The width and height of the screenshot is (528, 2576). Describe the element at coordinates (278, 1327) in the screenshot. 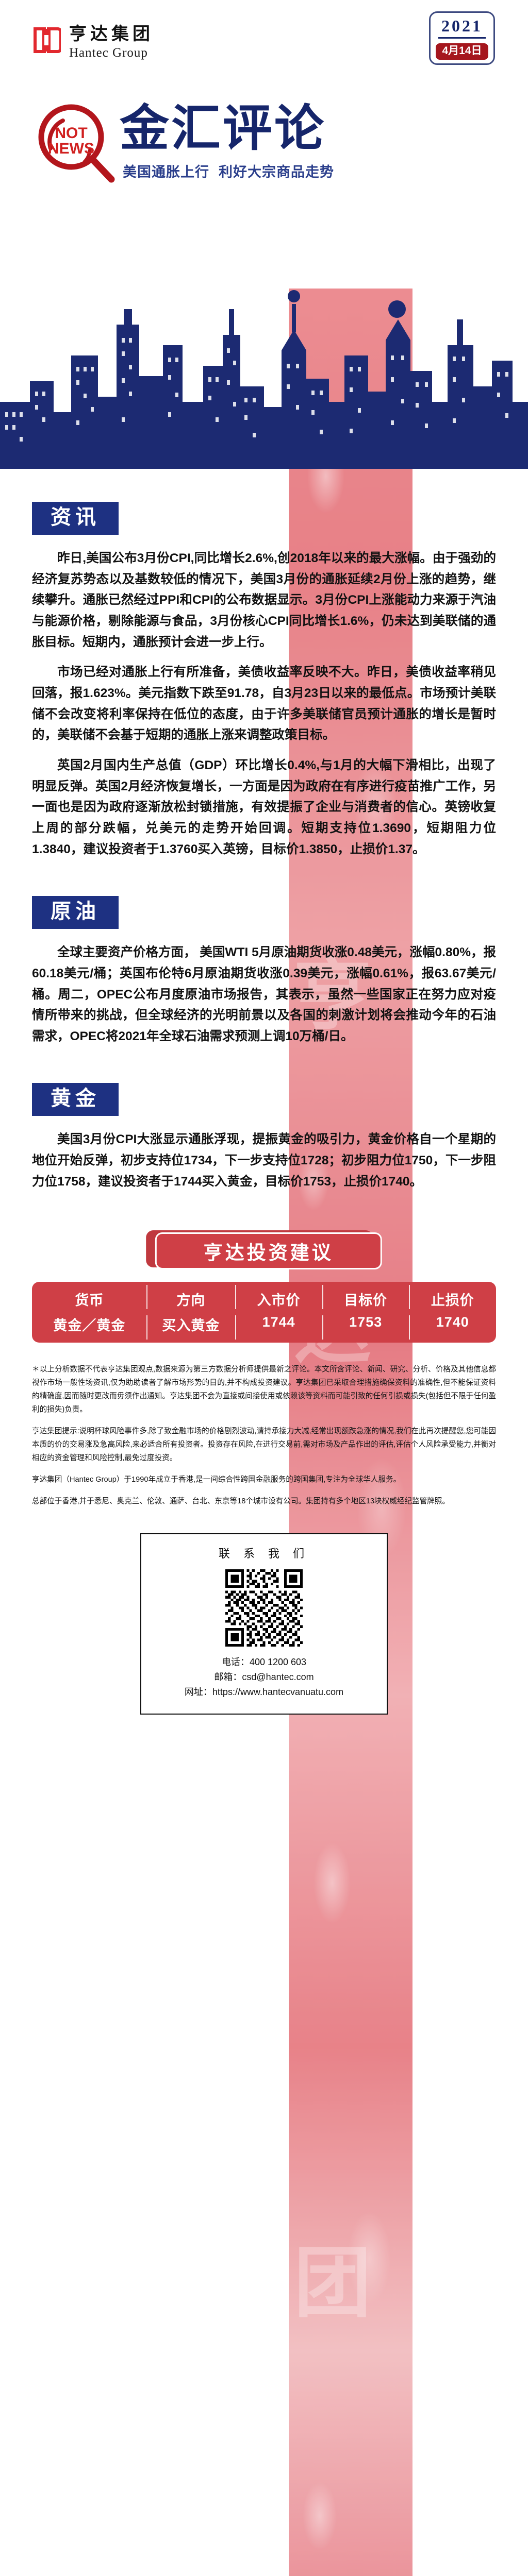

I see `advice-value-entry: 1744` at that location.